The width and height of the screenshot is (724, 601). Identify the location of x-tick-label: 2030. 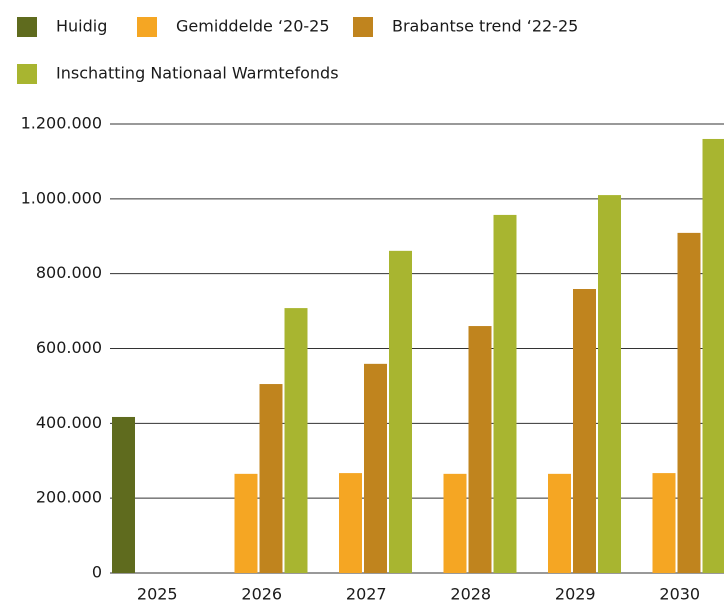
(679, 593).